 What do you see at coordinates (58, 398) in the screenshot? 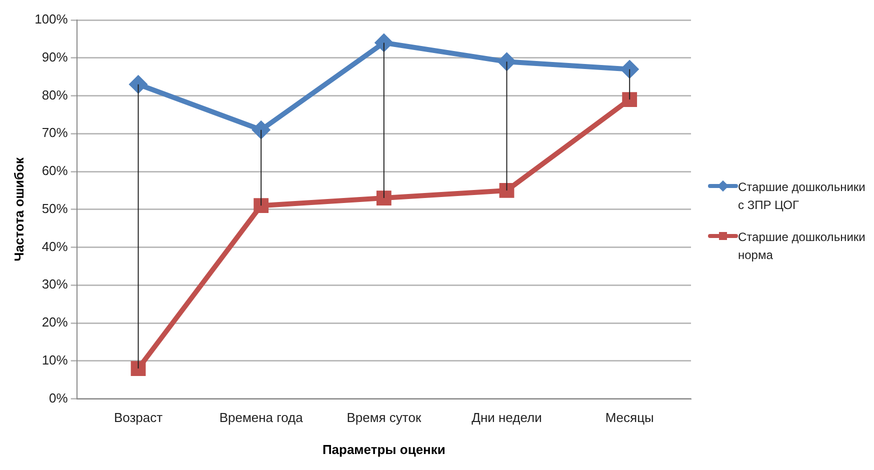
I see `y-tick-label: 0%` at bounding box center [58, 398].